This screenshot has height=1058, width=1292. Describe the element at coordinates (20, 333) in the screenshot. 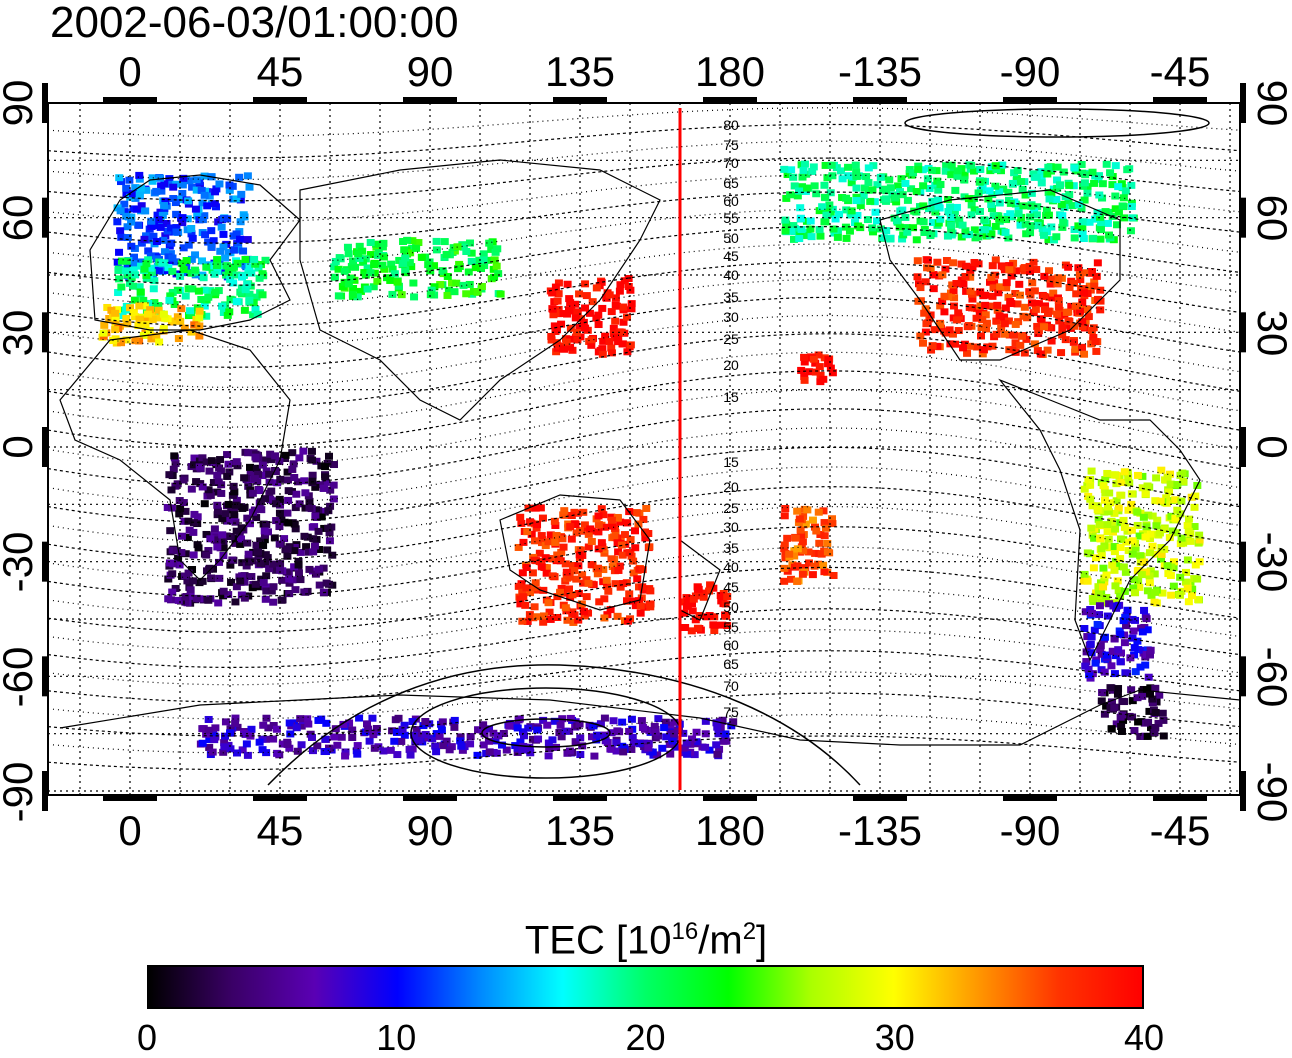

I see `lat-tick-left: 30` at that location.